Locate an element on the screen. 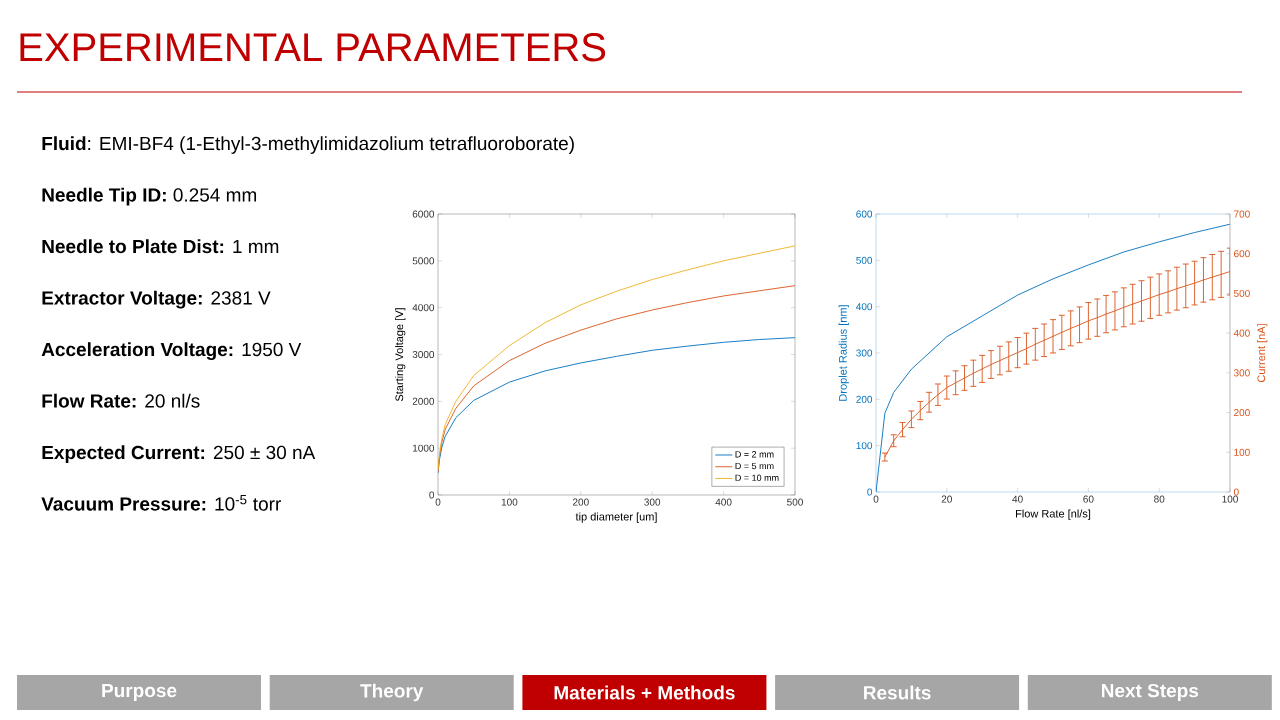 The width and height of the screenshot is (1280, 720). text: Needle Tip ID: 0.254 mm is located at coordinates (149, 196).